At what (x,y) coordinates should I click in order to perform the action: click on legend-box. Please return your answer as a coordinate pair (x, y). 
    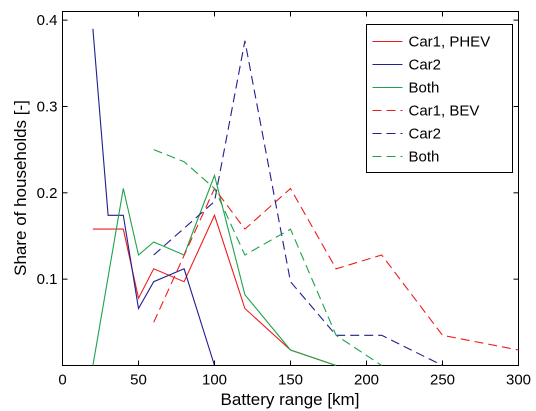
    Looking at the image, I should click on (439, 98).